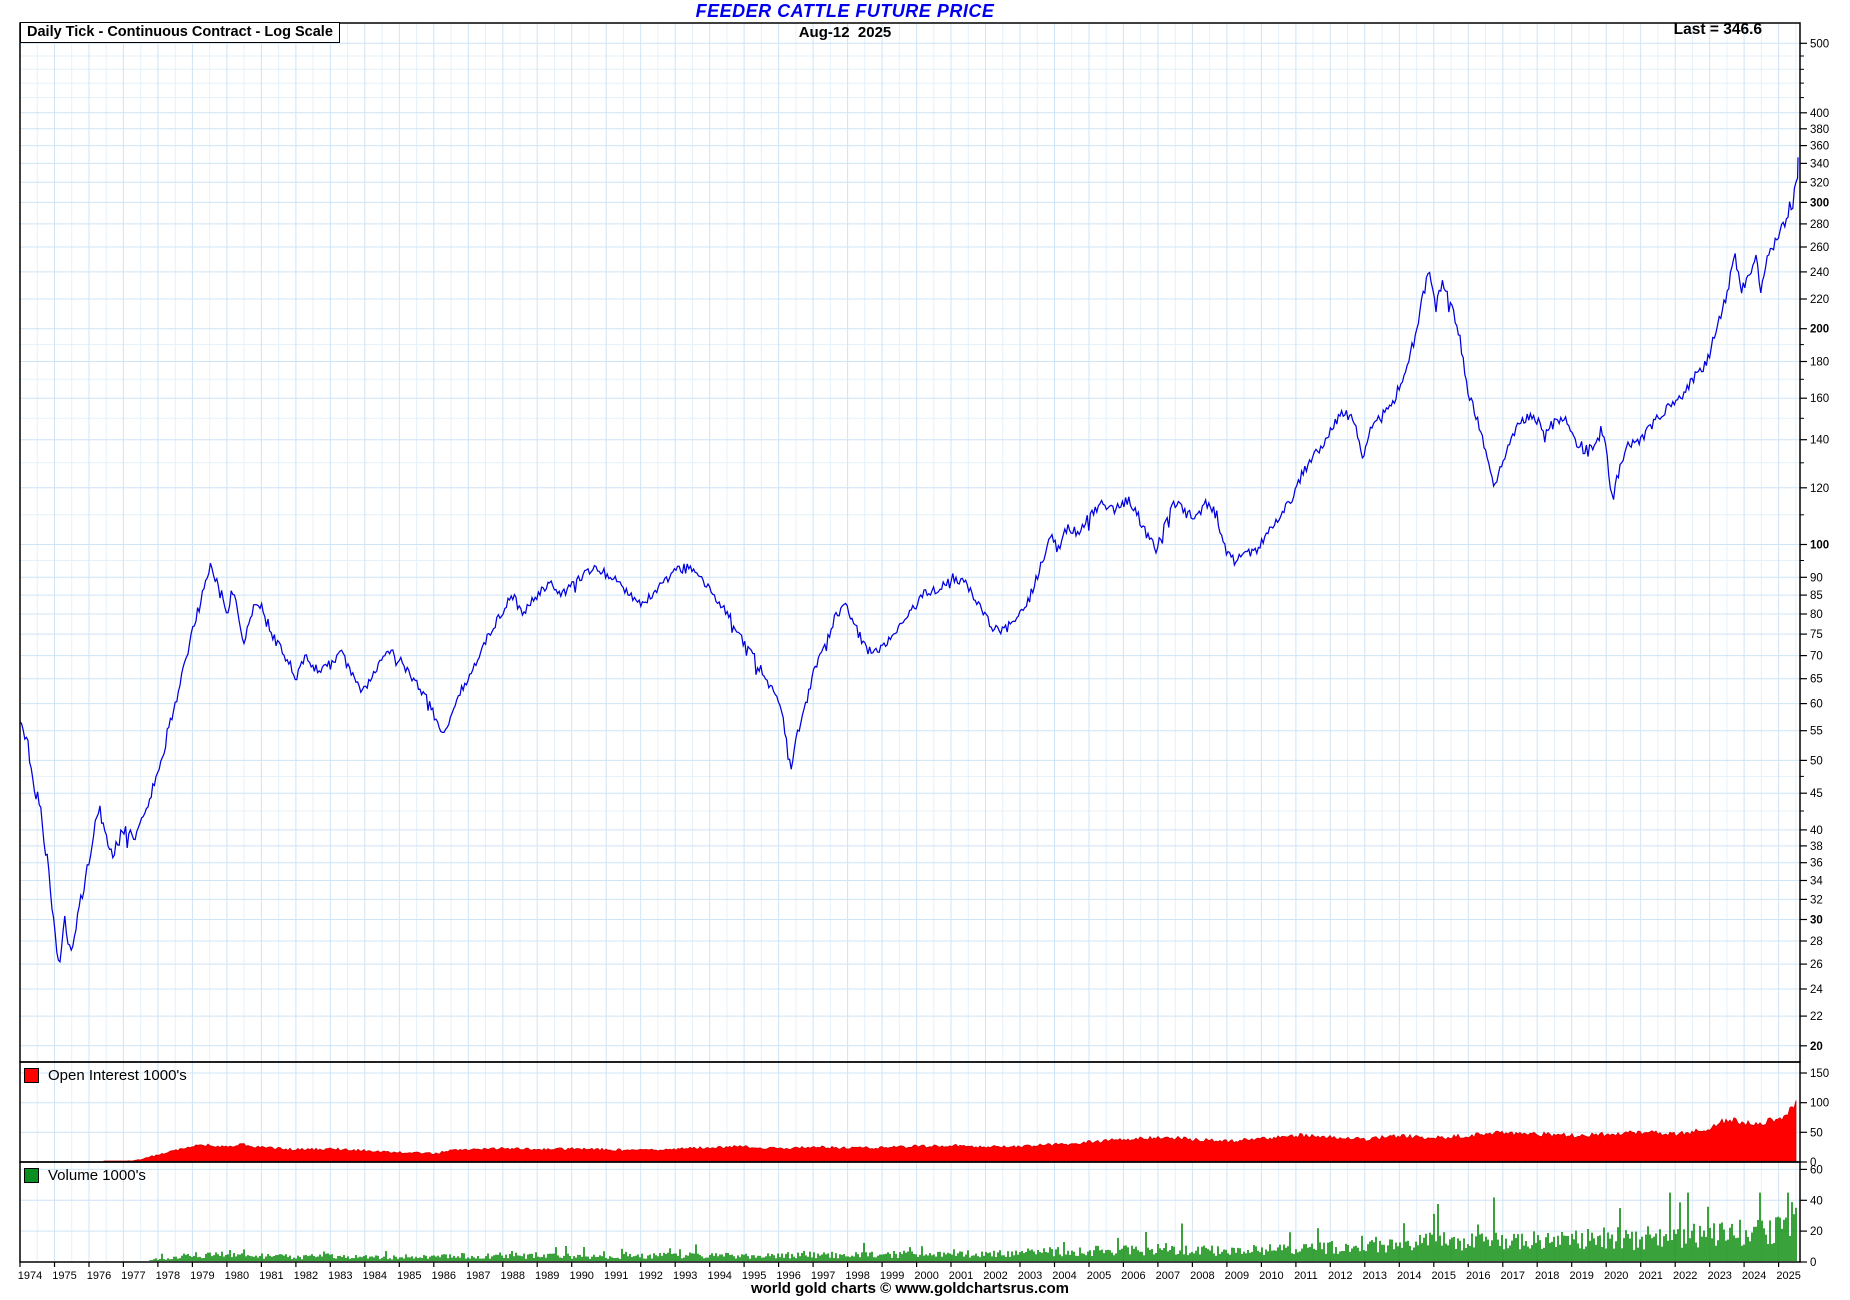  I want to click on svg-text: 1980, so click(237, 1276).